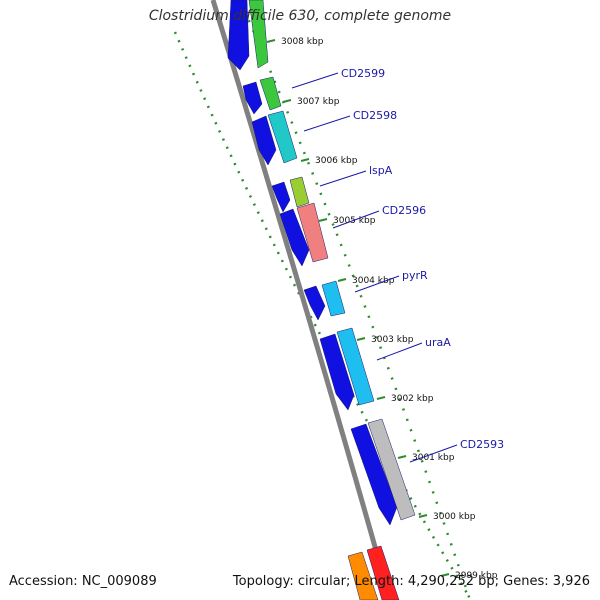 The height and width of the screenshot is (600, 600). Describe the element at coordinates (336, 161) in the screenshot. I see `ruler-label: 3006 kbp` at that location.